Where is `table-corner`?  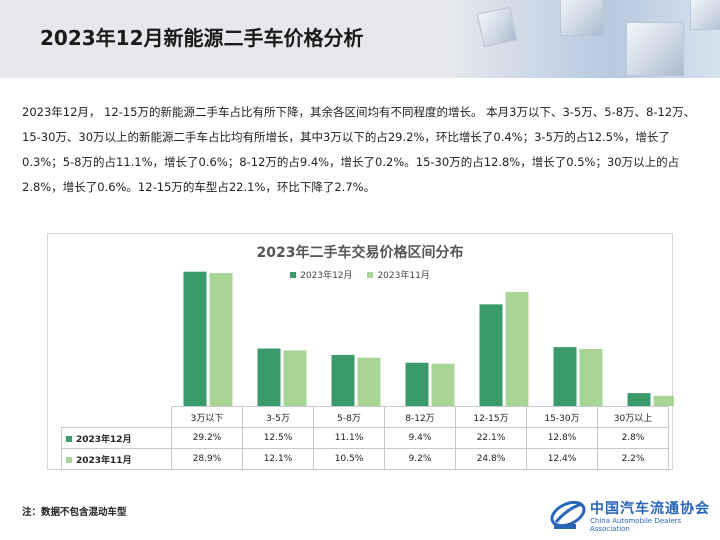 table-corner is located at coordinates (116, 417).